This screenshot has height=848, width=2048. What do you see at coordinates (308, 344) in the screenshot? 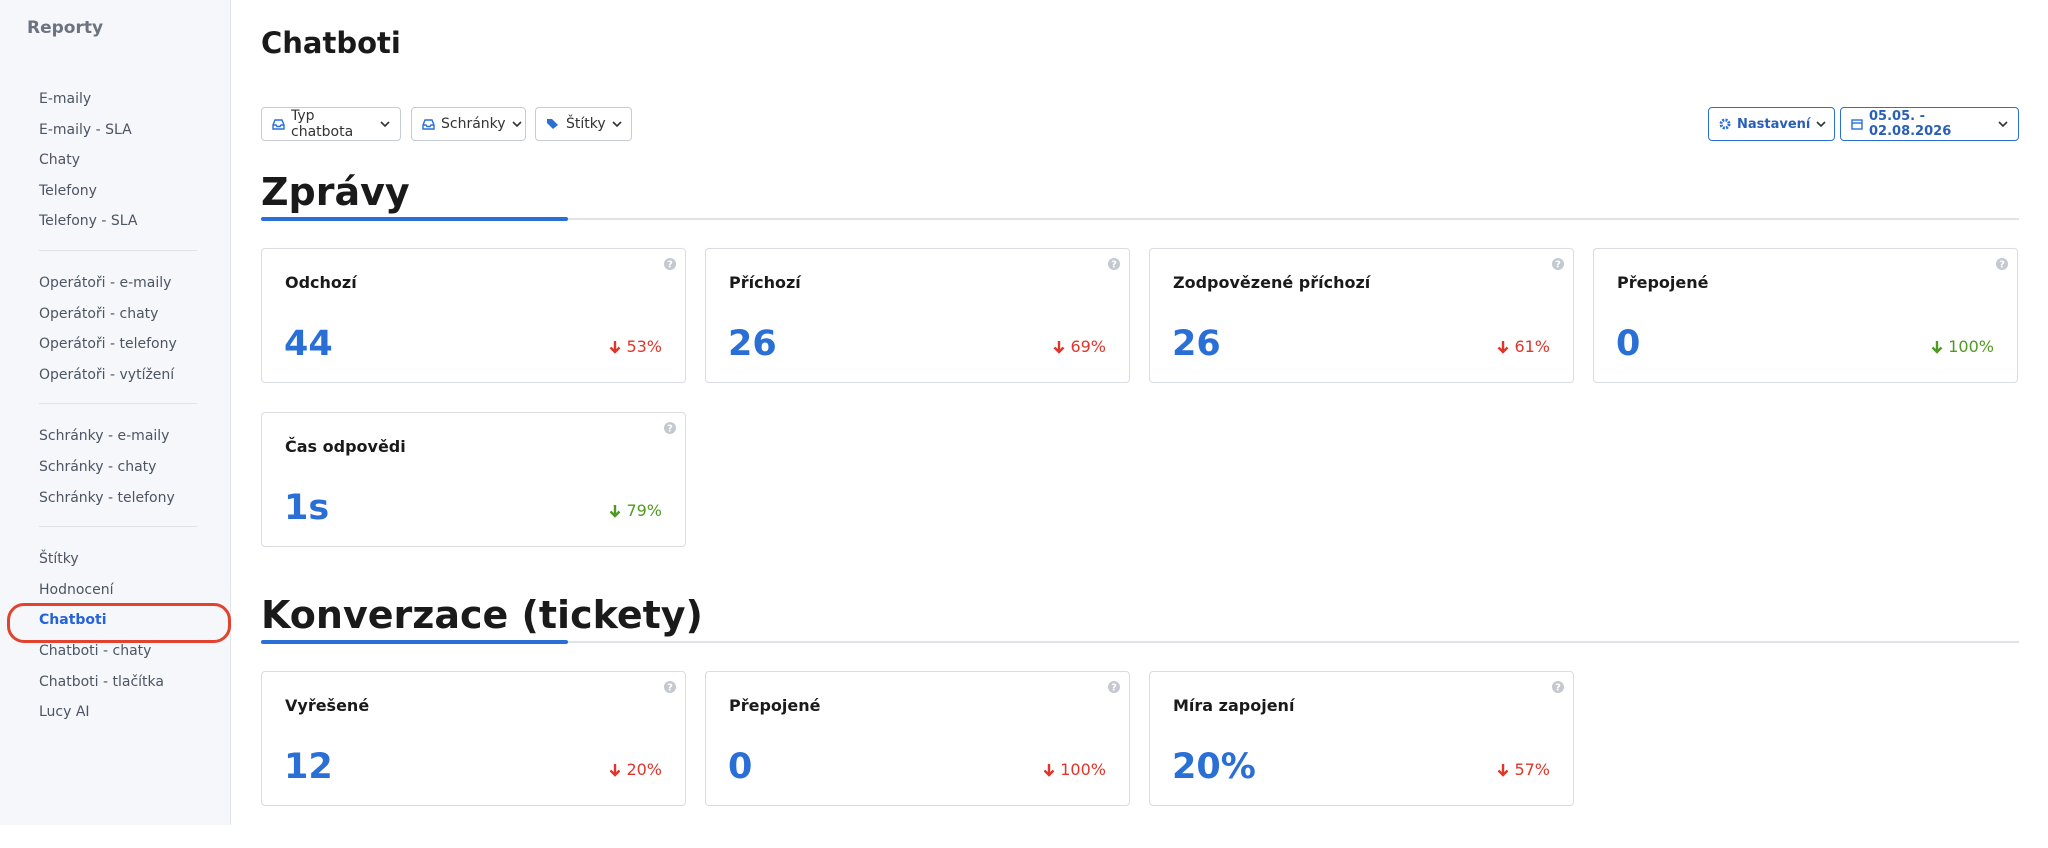
I see `card-value: 44` at bounding box center [308, 344].